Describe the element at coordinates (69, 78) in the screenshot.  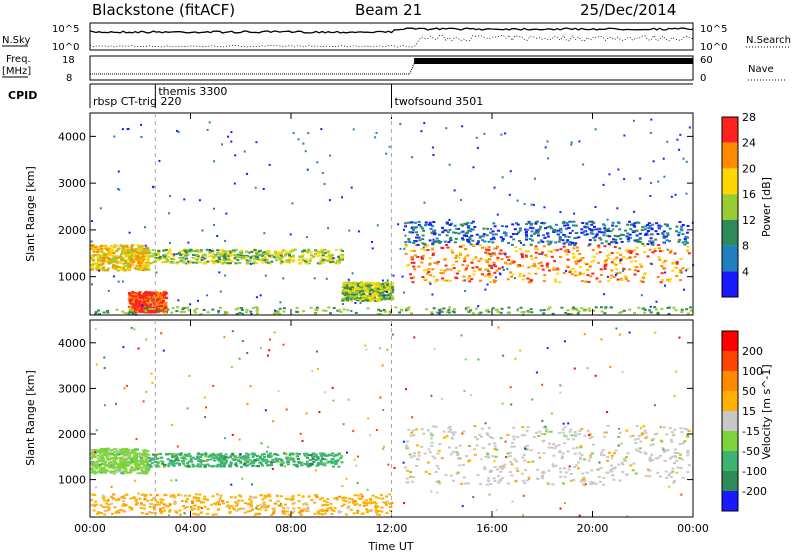
I see `freq-tick-bottom: 8` at that location.